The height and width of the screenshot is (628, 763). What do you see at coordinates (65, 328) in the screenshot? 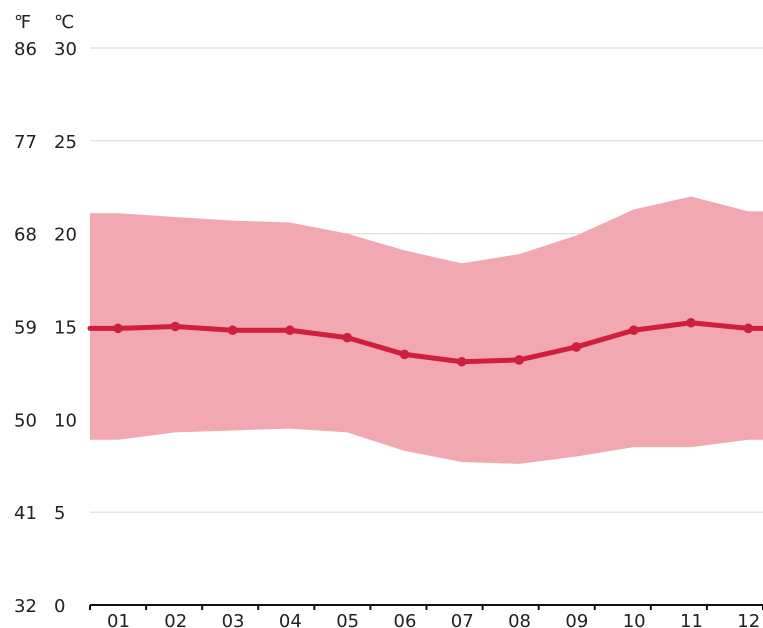
I see `y-tick-label-celsius-15: 15` at bounding box center [65, 328].